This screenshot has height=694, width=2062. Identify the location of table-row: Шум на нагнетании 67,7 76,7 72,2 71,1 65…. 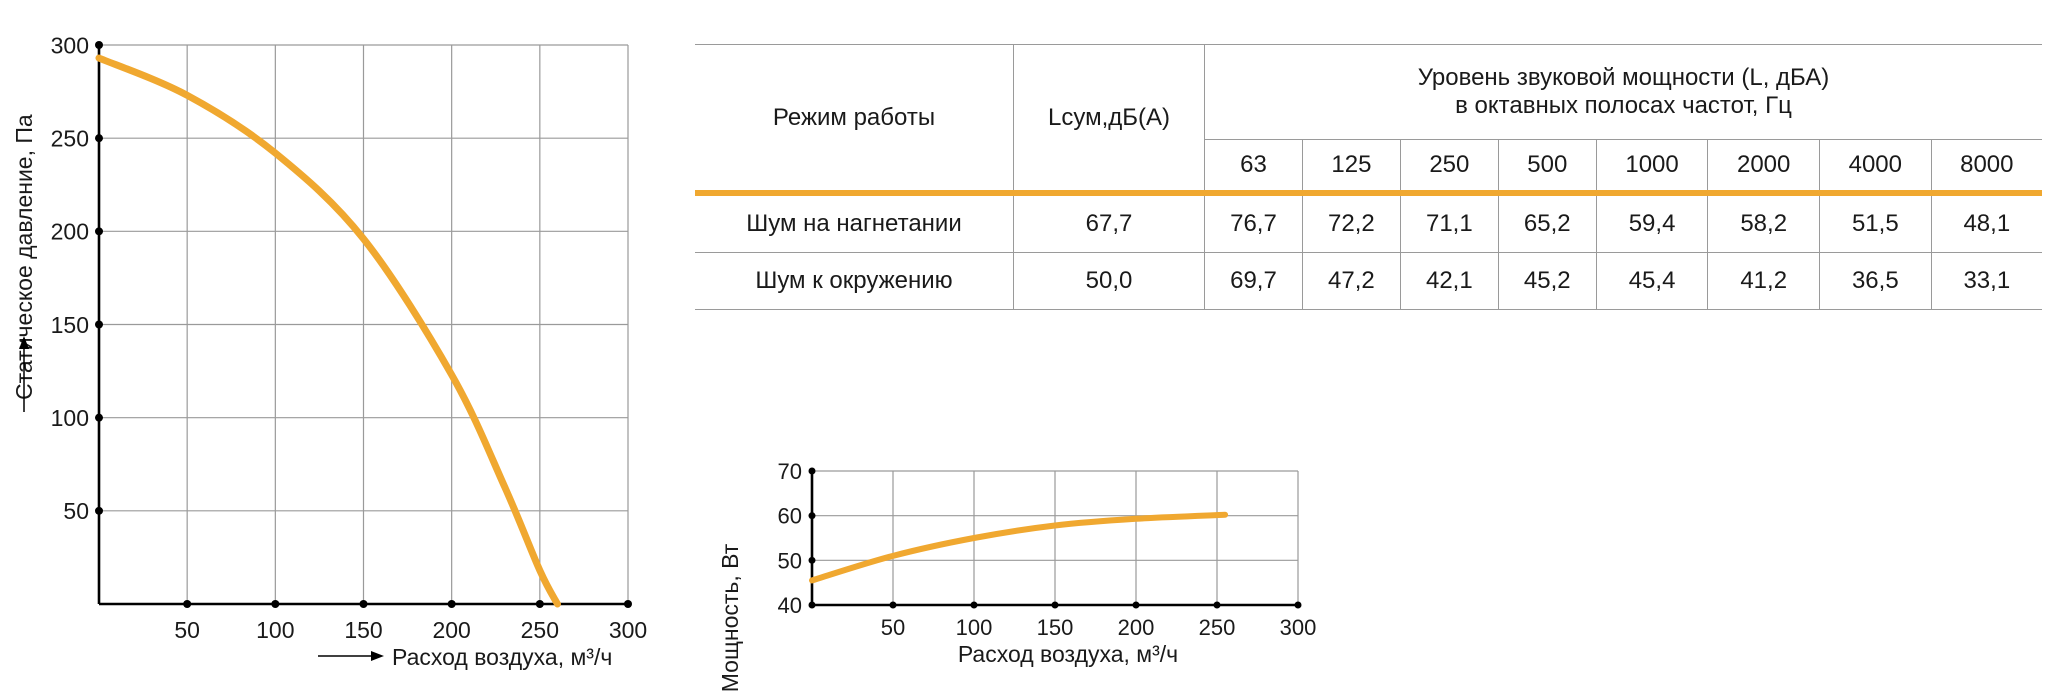
(1368, 223).